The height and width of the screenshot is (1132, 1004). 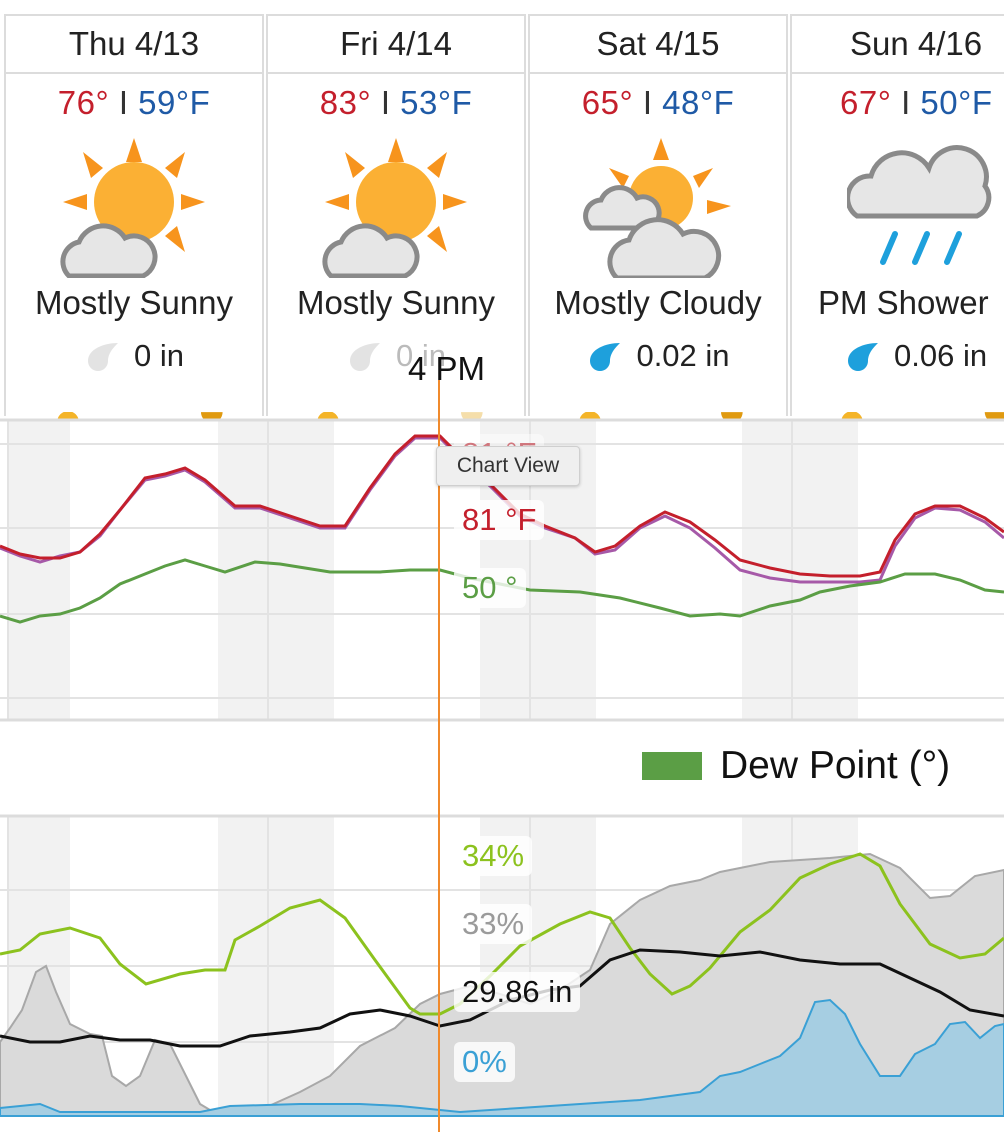 I want to click on hover-precip-chance: 0%, so click(x=484, y=1062).